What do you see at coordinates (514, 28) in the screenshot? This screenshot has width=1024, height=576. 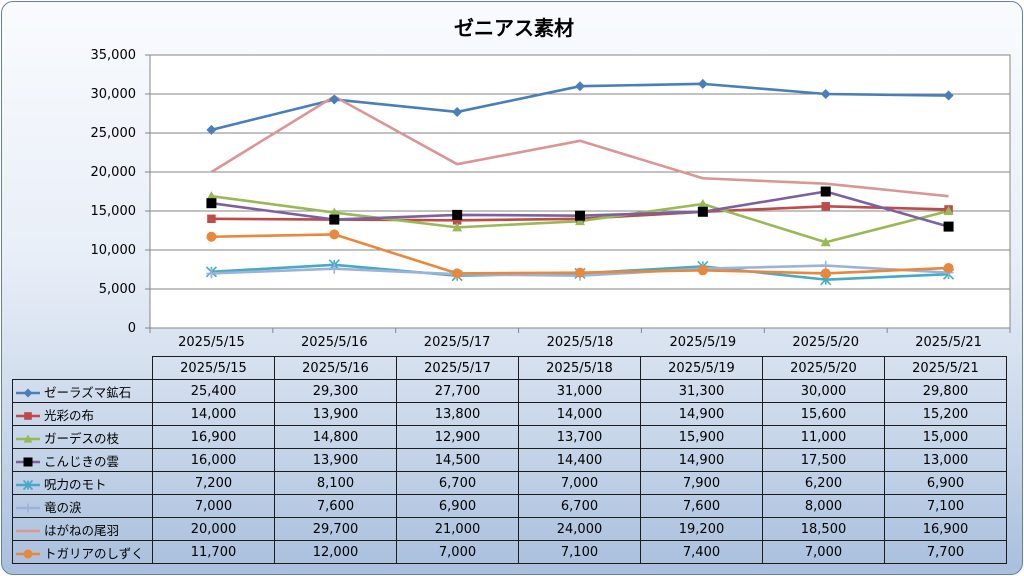 I see `chart-title: ゼニアス素材` at bounding box center [514, 28].